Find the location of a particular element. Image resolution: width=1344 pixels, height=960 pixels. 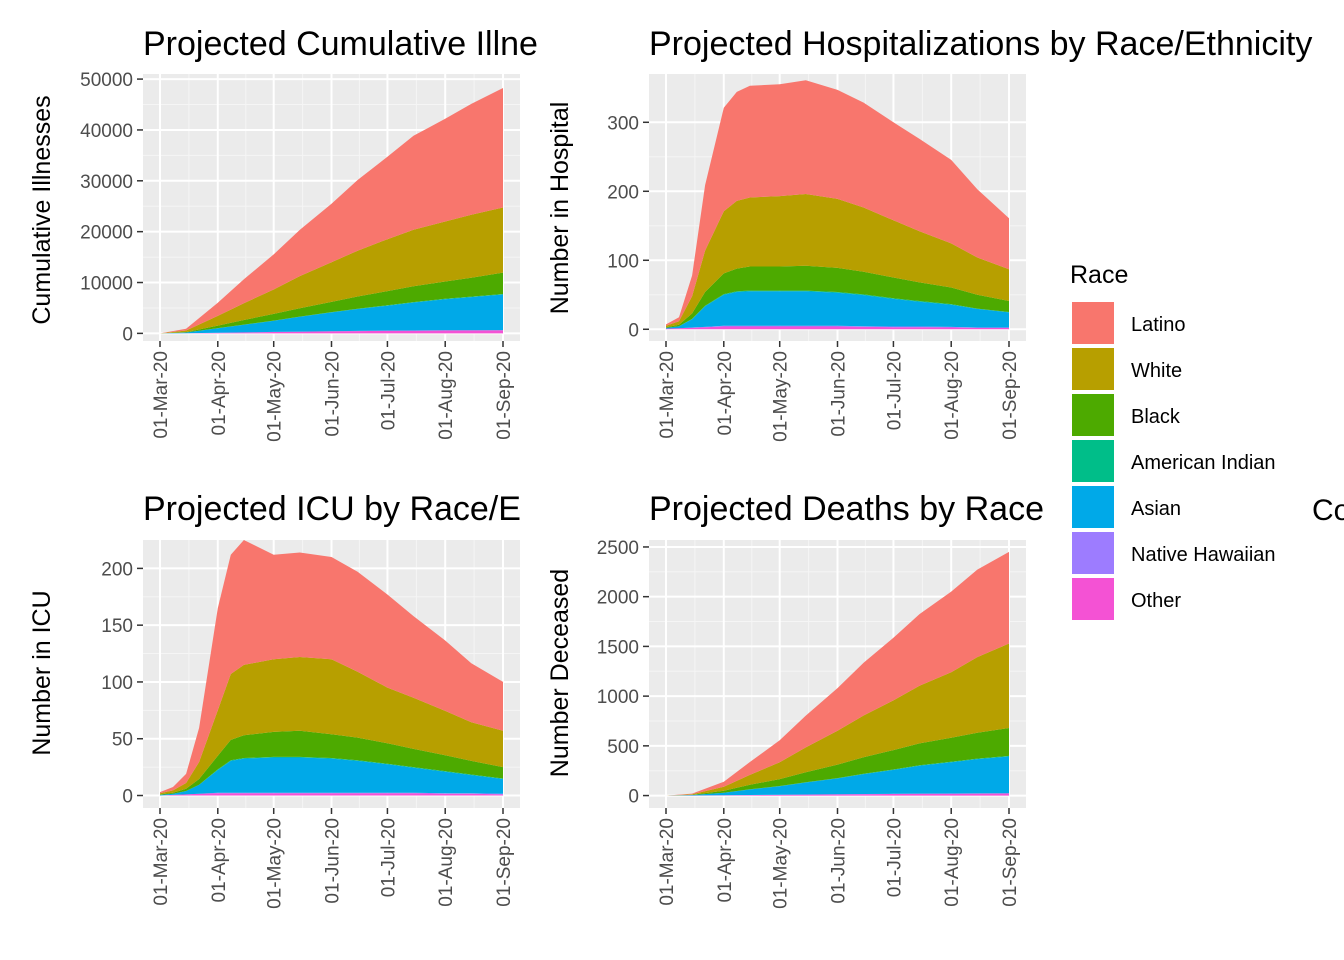

y-tick-label: 50000 is located at coordinates (106, 80).